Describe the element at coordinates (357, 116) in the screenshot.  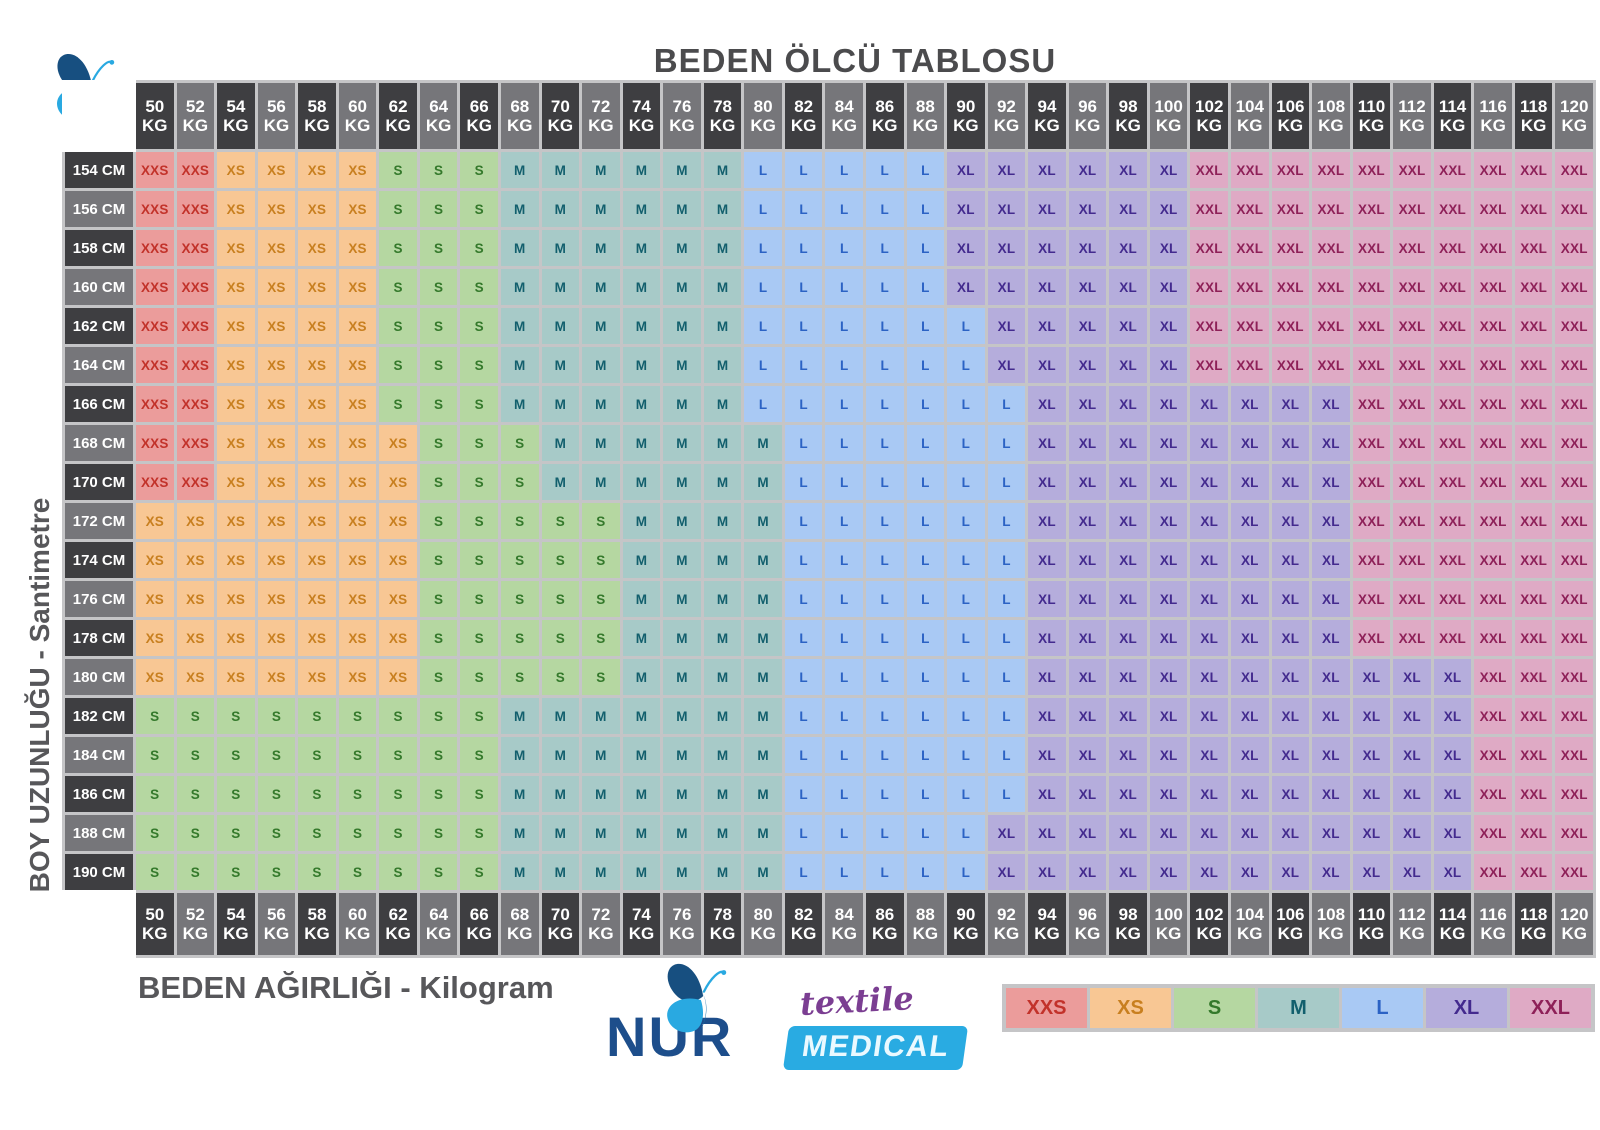
I see `weight-header-cell: 60 KG` at that location.